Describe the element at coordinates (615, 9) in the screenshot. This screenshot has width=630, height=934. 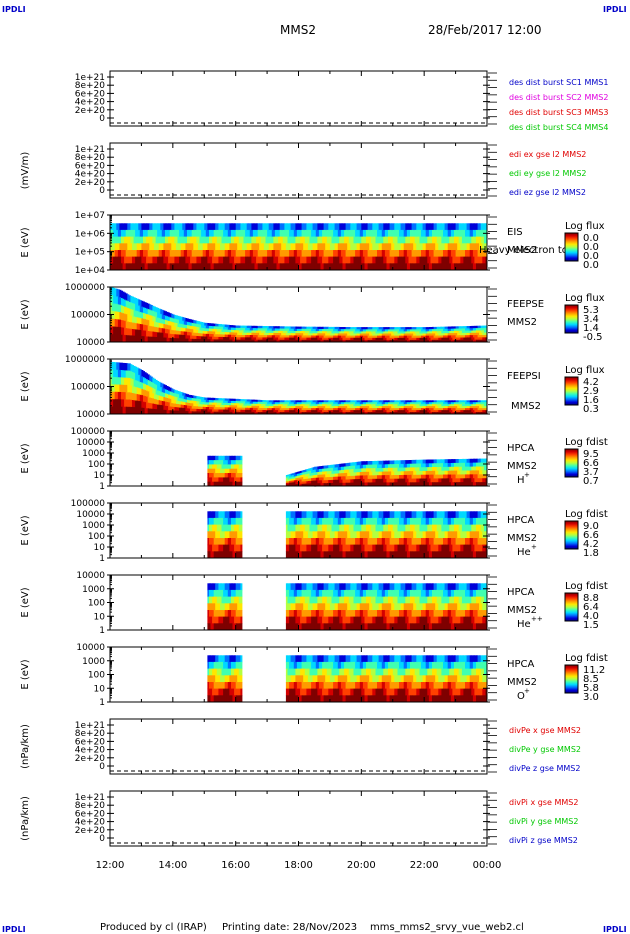
I see `corner-label-tr: IPDLI` at that location.